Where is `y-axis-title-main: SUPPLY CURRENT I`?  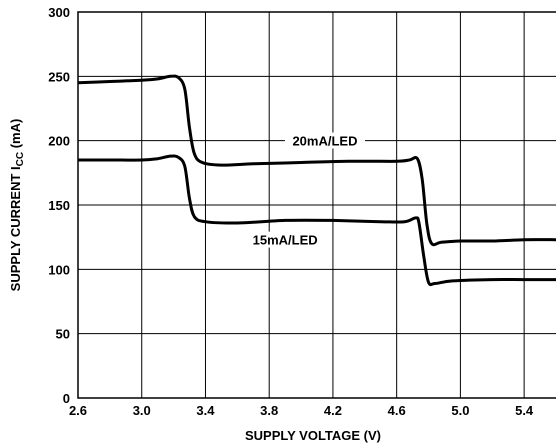 y-axis-title-main: SUPPLY CURRENT I is located at coordinates (15, 228).